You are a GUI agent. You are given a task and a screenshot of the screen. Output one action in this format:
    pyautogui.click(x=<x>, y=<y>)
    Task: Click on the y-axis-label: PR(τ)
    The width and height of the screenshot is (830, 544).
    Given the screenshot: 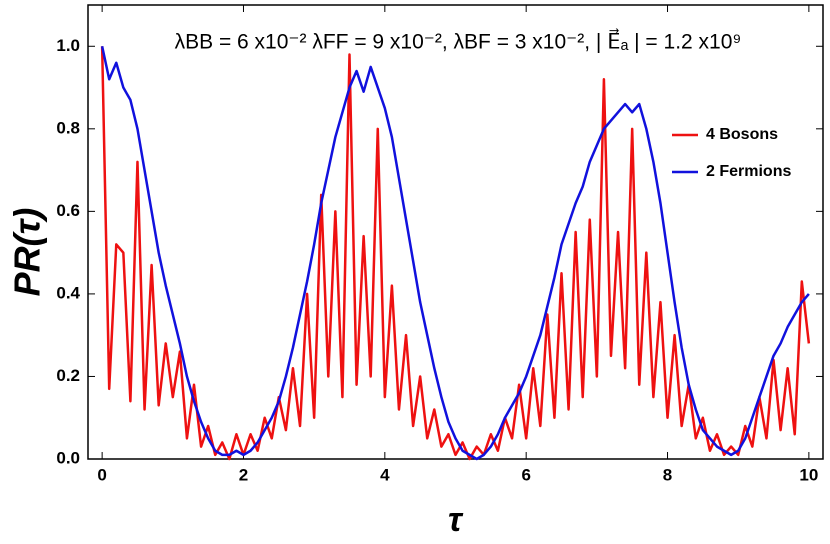 What is the action you would take?
    pyautogui.click(x=27, y=252)
    